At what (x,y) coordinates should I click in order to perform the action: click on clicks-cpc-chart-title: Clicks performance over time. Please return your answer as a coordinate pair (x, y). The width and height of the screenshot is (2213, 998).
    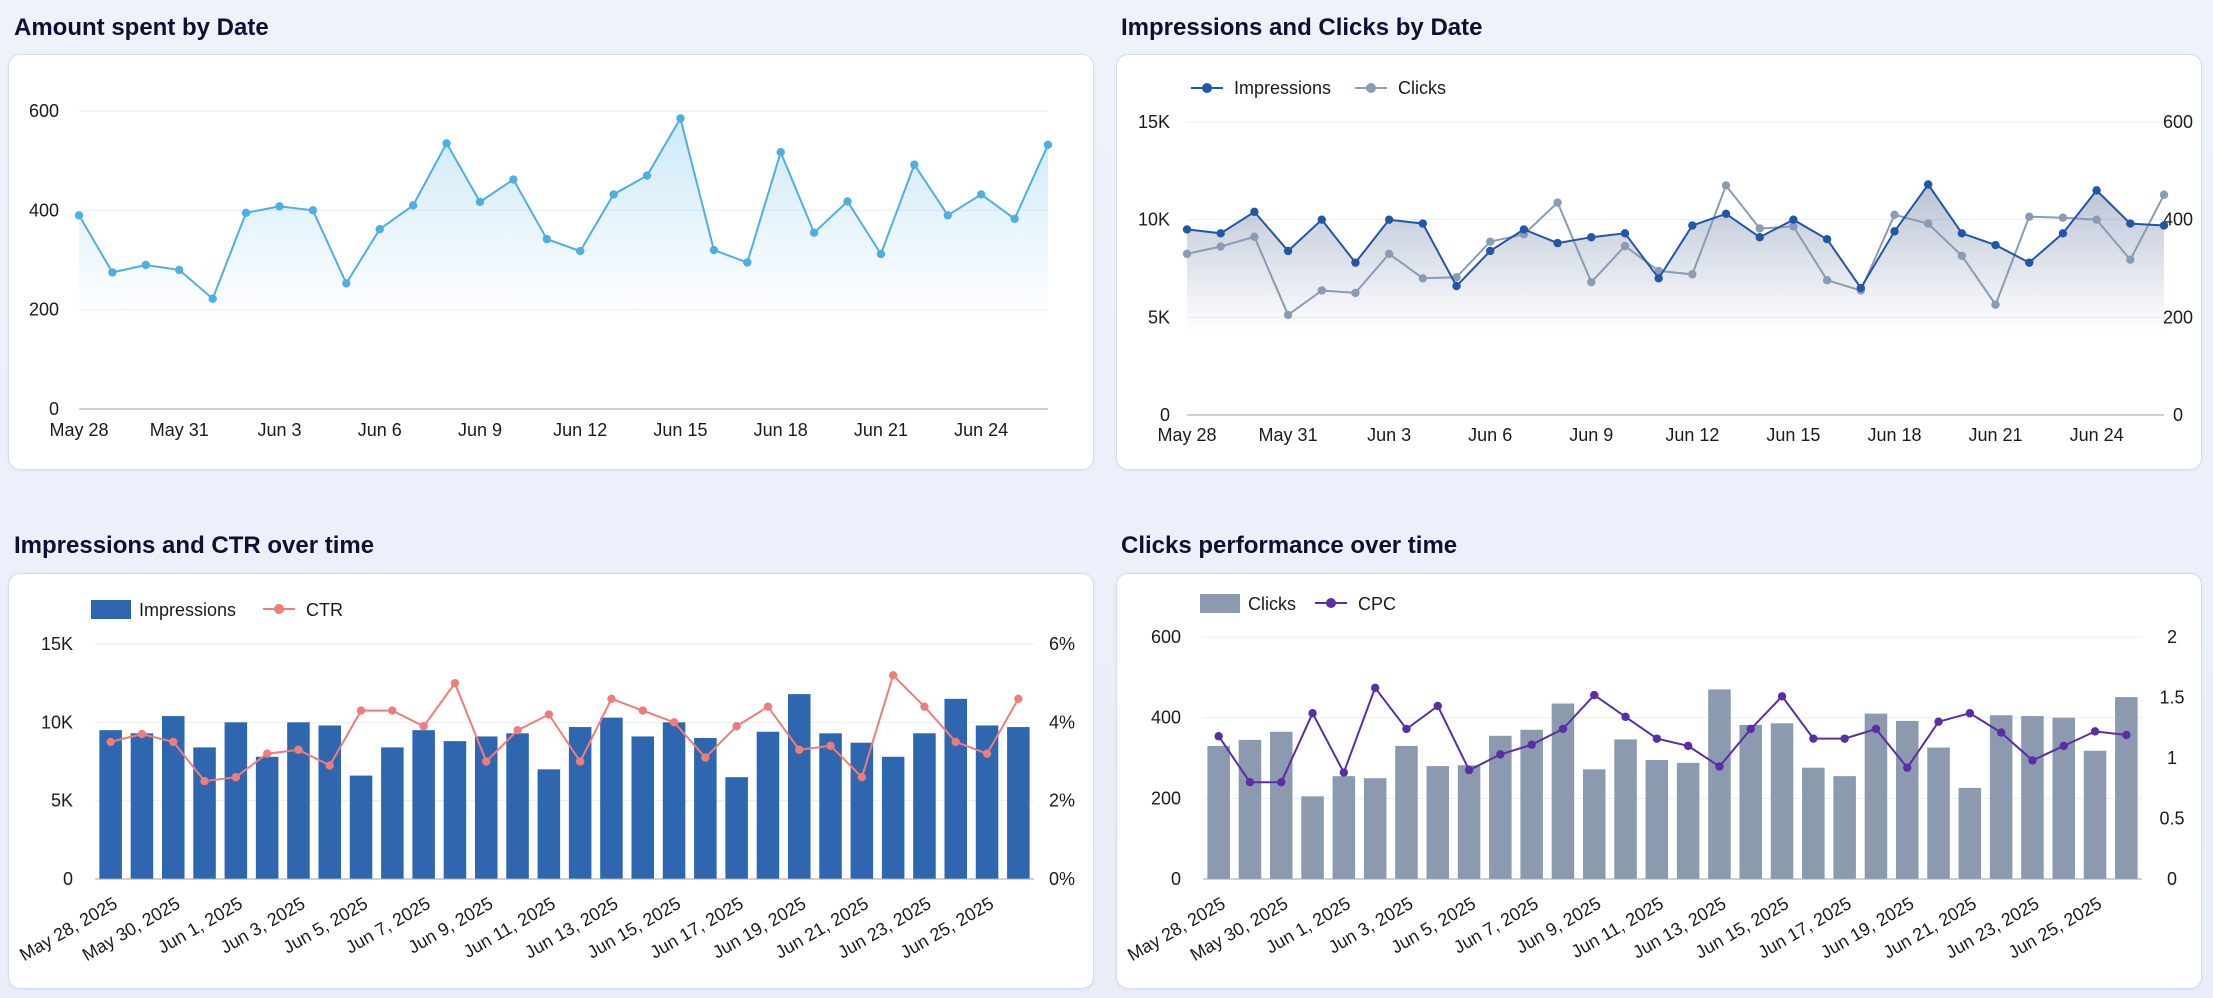
    Looking at the image, I should click on (1289, 545).